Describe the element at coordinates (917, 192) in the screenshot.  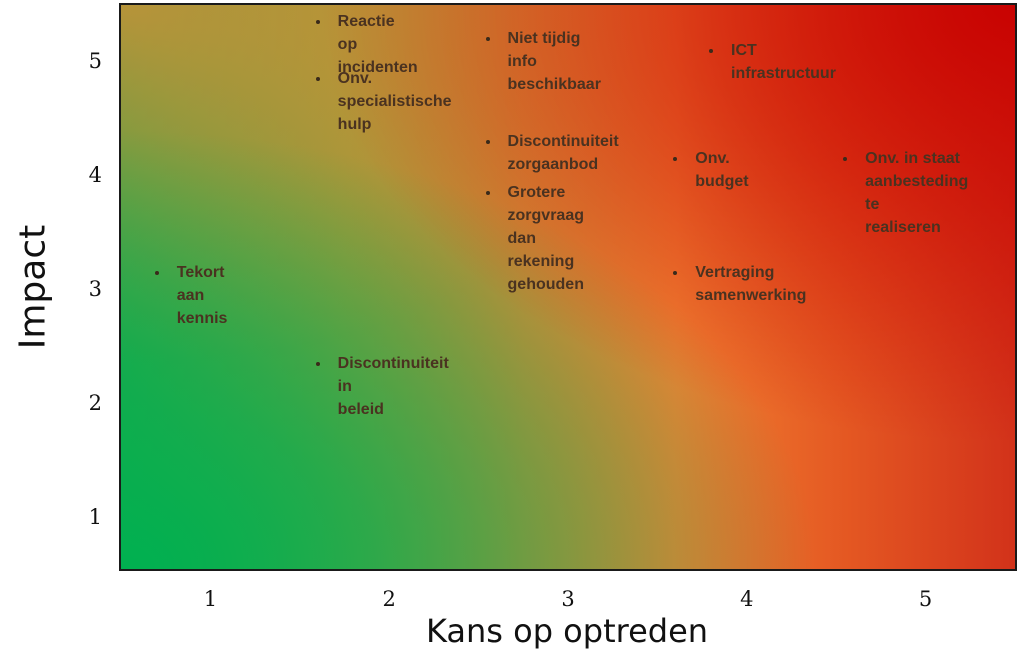
I see `point-label: Onv. in staat aanbesteding te realiseren` at that location.